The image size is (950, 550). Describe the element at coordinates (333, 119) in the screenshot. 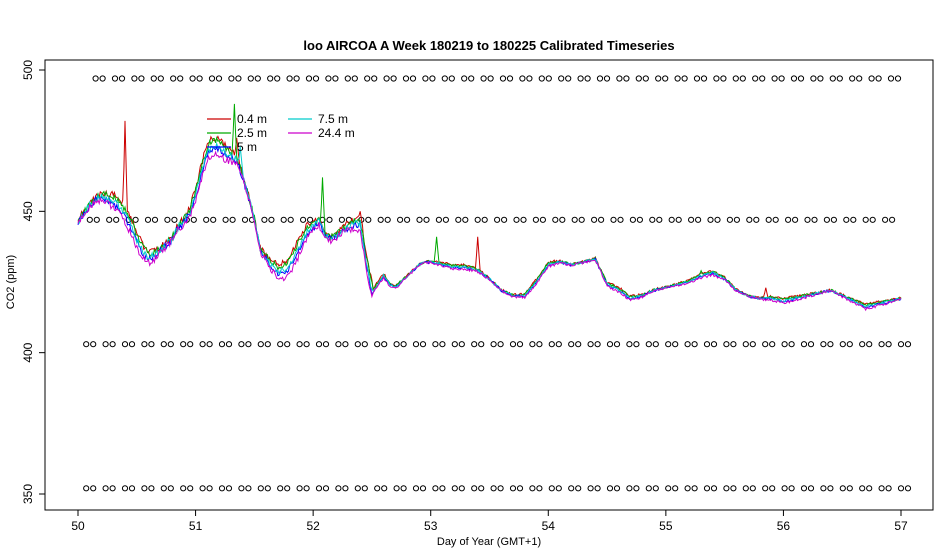

I see `legend-label: 7.5 m` at that location.